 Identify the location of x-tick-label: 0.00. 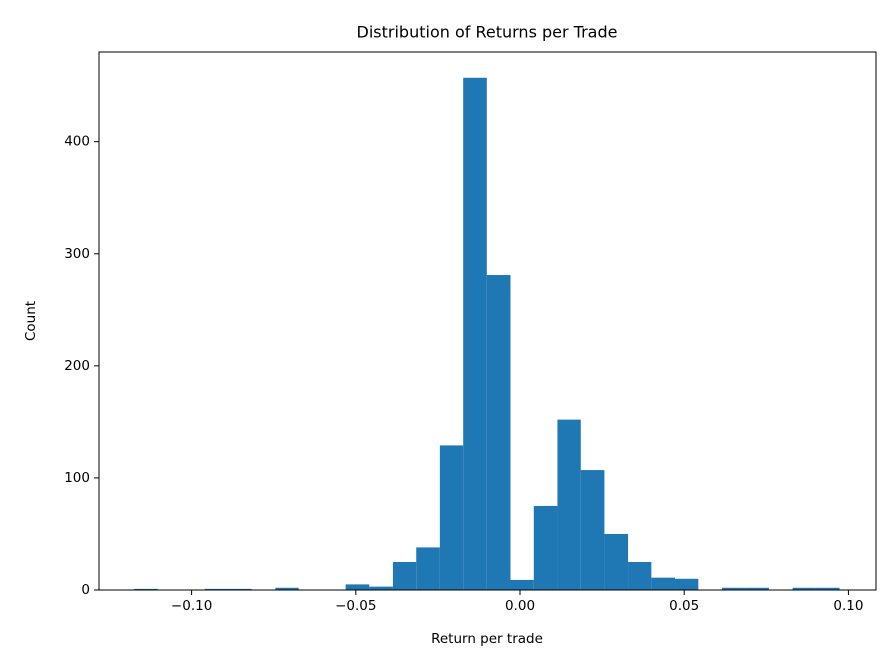
(520, 606).